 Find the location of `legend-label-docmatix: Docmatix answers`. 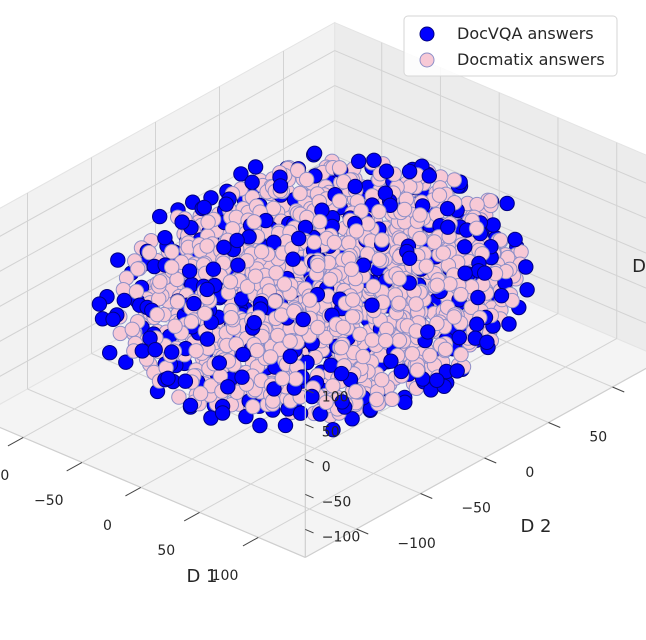

legend-label-docmatix: Docmatix answers is located at coordinates (531, 59).